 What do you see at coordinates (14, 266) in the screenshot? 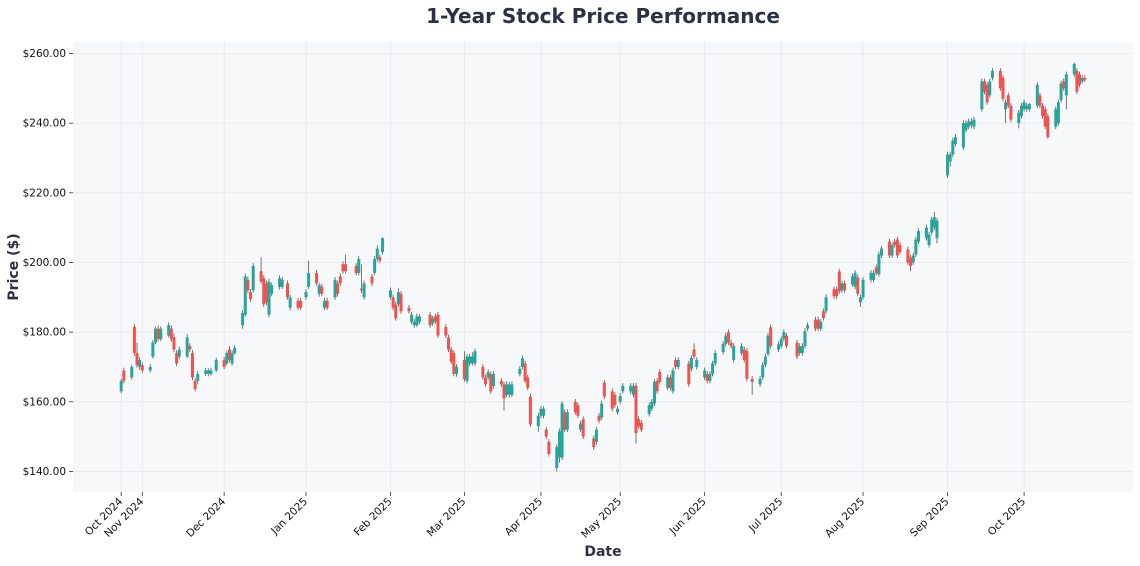
I see `y-axis-label: Price ($)` at bounding box center [14, 266].